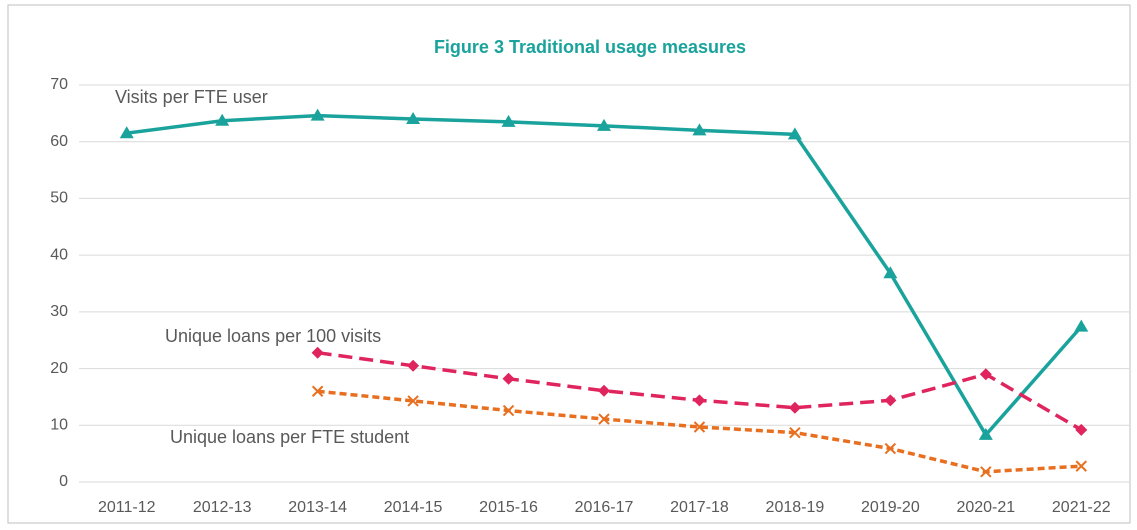  What do you see at coordinates (604, 507) in the screenshot?
I see `x-tick-label: 2016-17` at bounding box center [604, 507].